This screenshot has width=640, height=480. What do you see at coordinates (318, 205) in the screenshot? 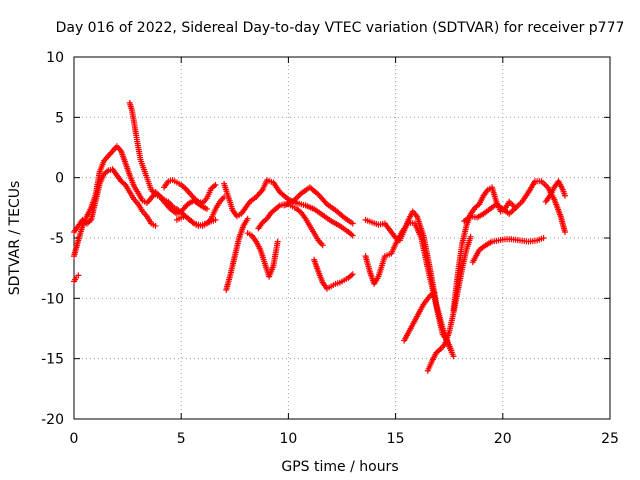
I see `series-arc7` at bounding box center [318, 205].